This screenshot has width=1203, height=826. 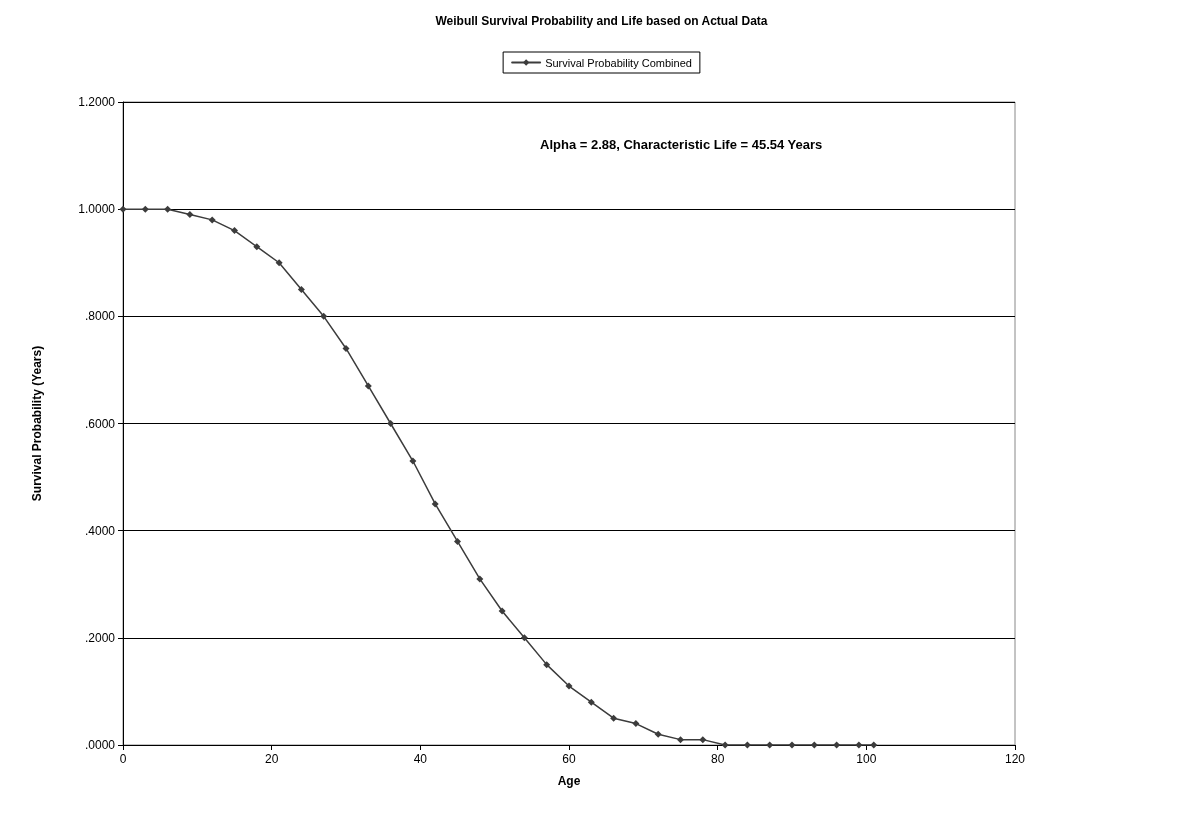 What do you see at coordinates (100, 637) in the screenshot?
I see `y-tick-label: .2000` at bounding box center [100, 637].